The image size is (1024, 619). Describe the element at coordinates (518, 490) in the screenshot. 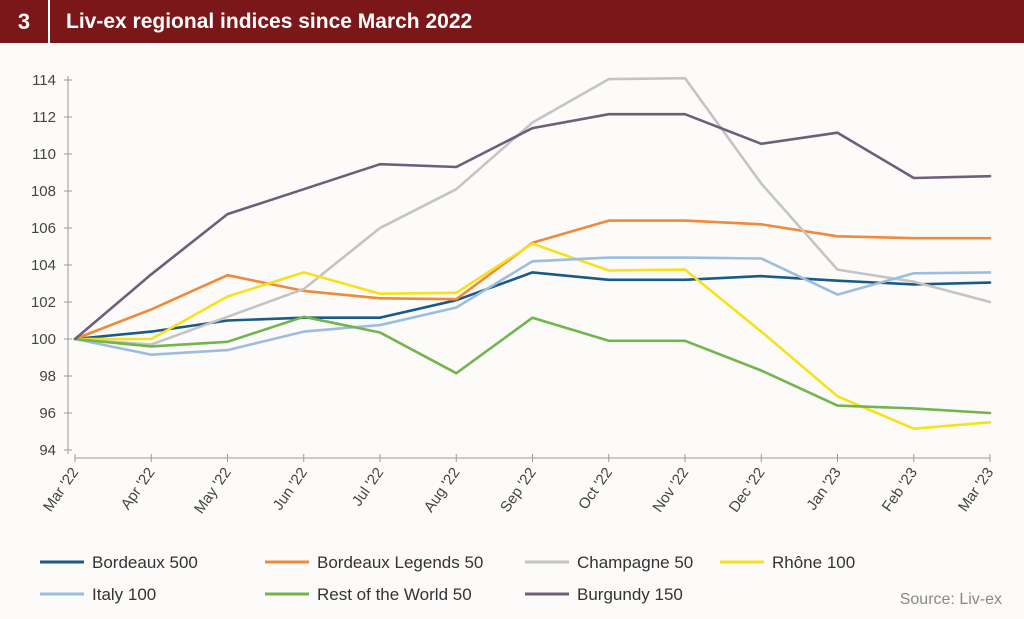

I see `x-tick-label: Sep '22` at that location.